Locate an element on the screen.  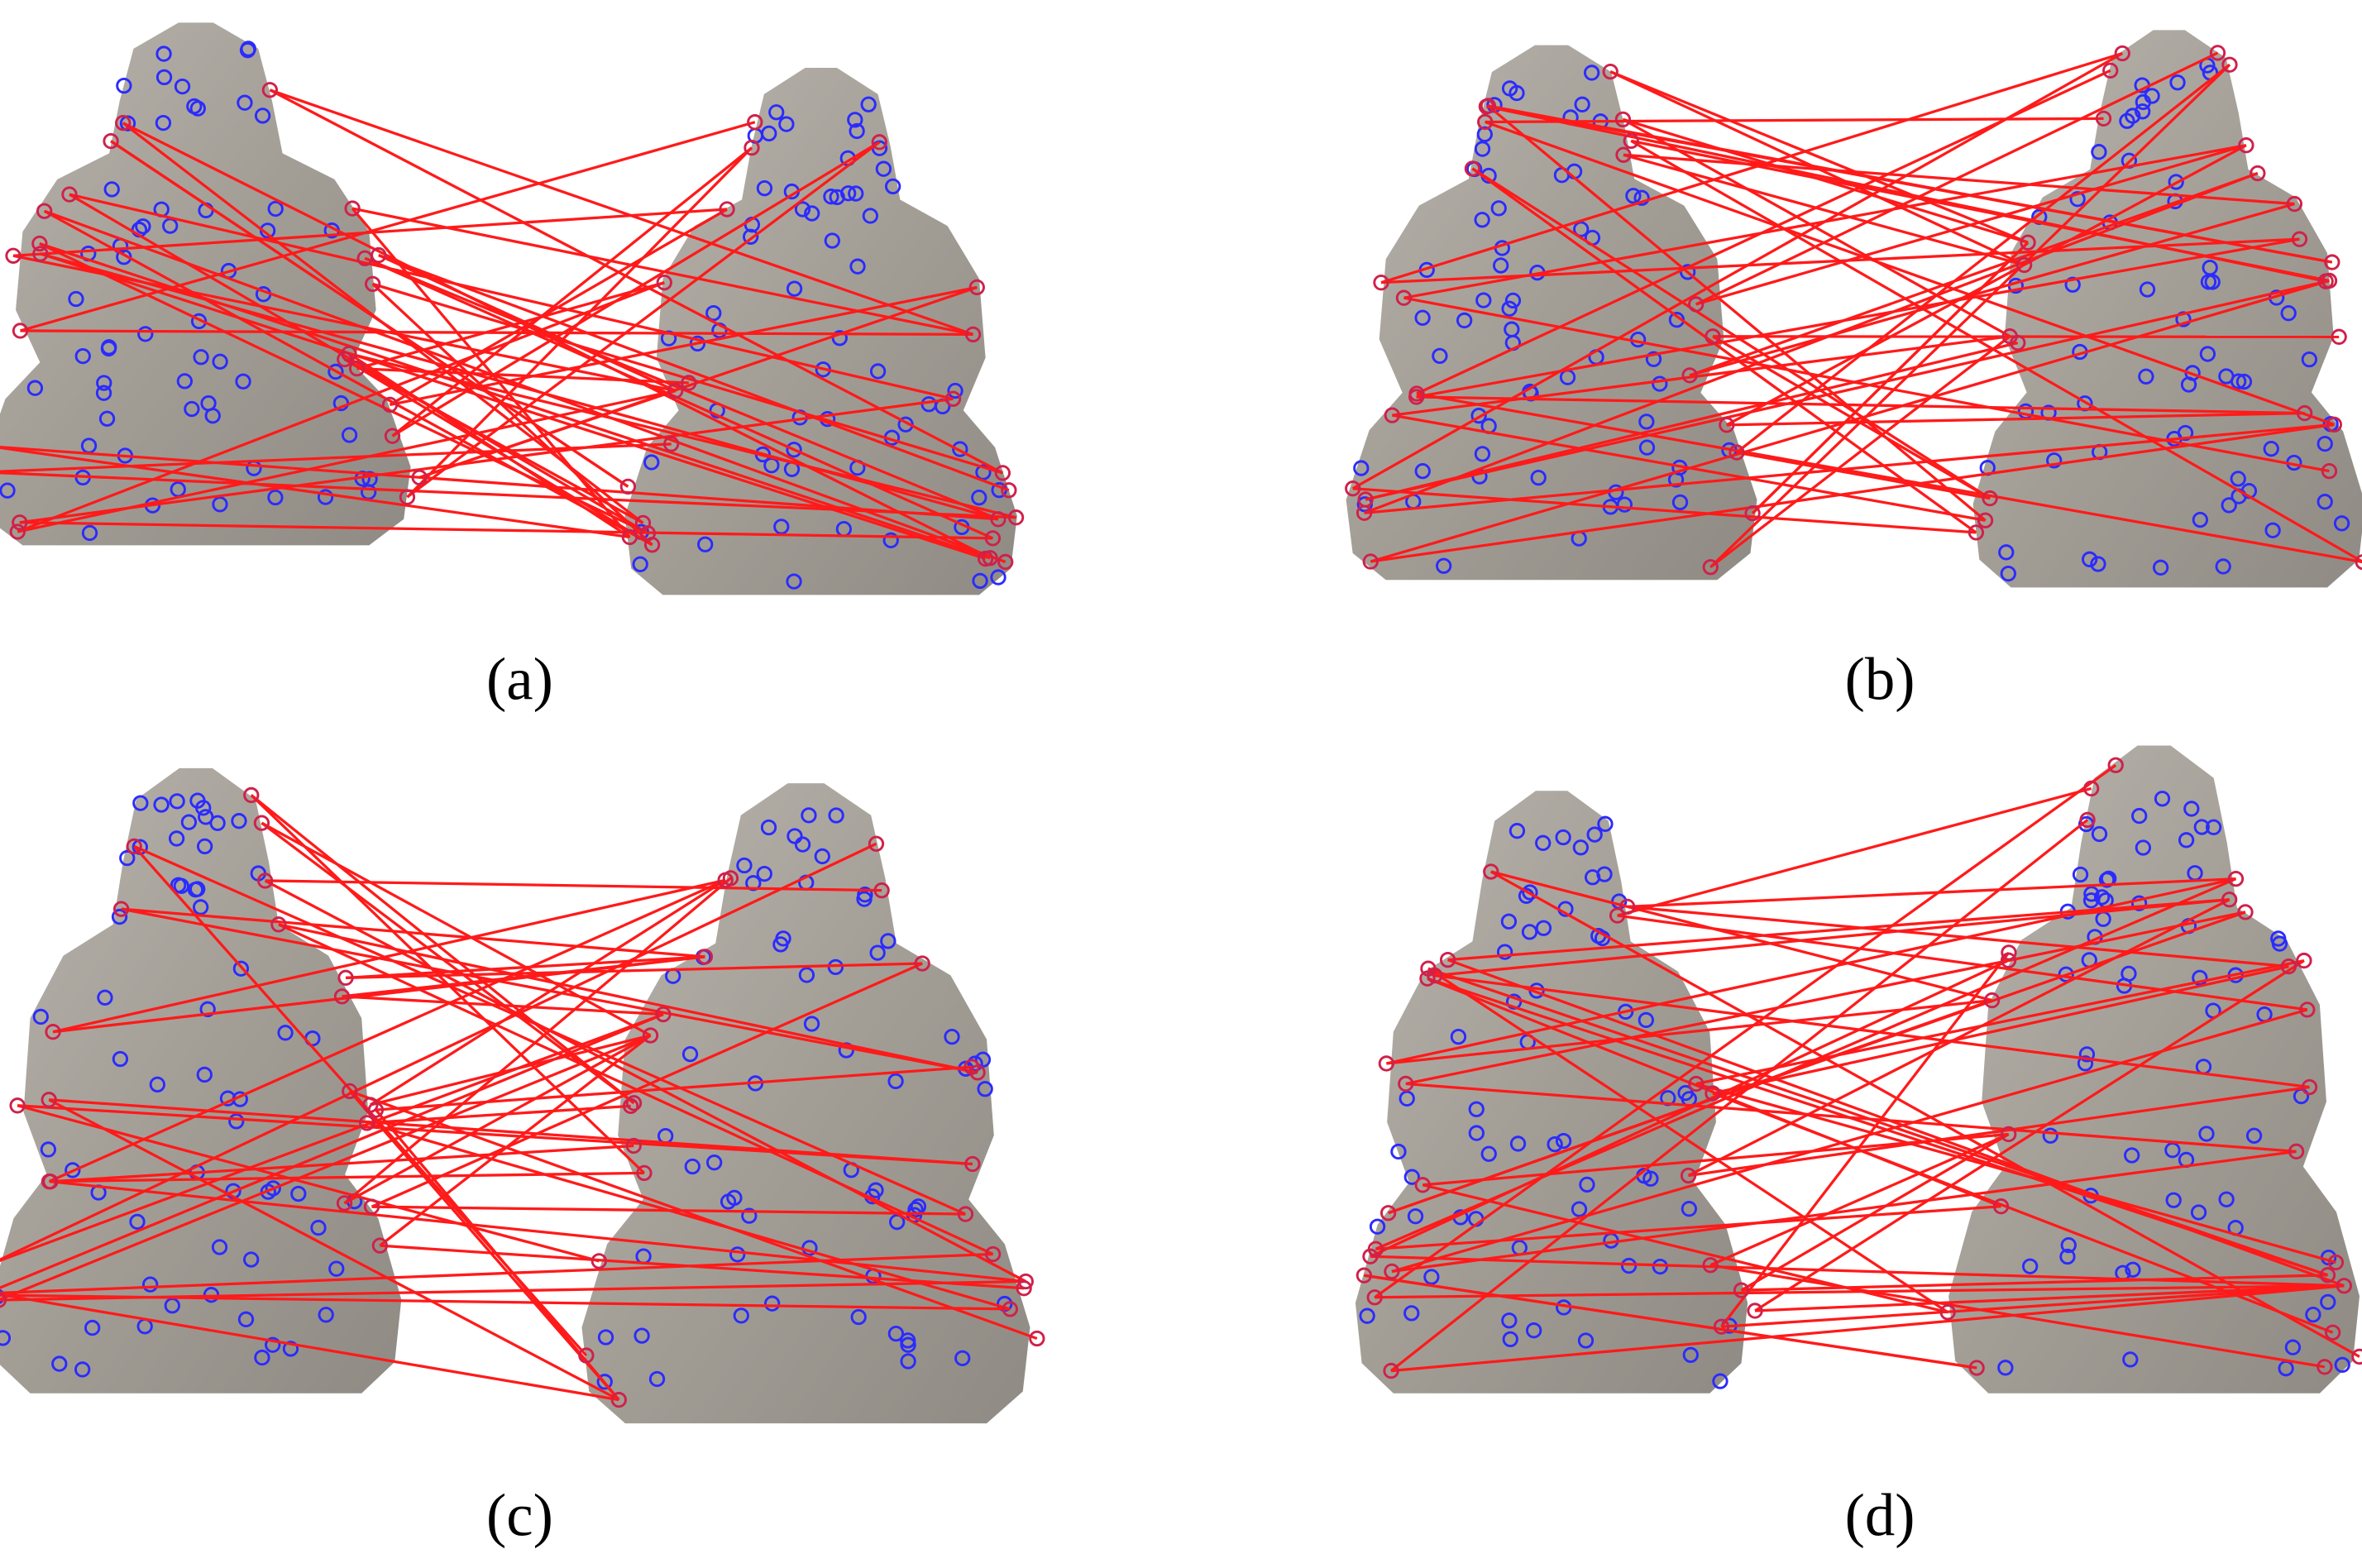
stone is located at coordinates (2154, 1069).